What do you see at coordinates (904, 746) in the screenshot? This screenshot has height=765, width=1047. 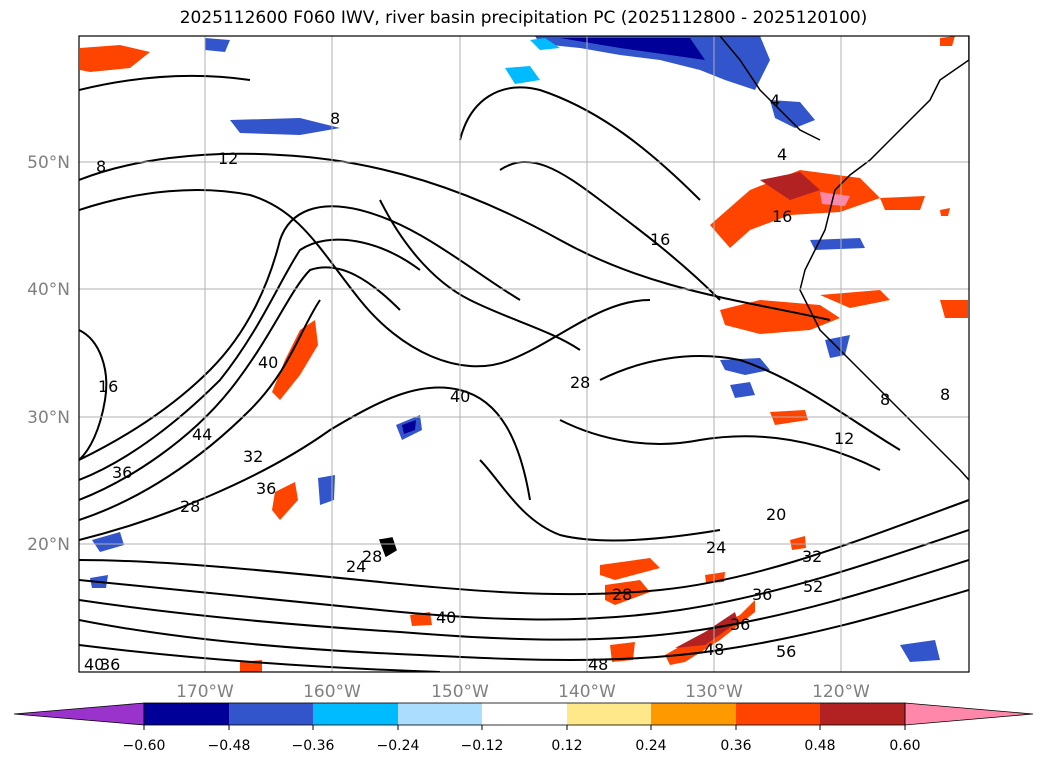 I see `colorbar-tick-label: 0.60` at bounding box center [904, 746].